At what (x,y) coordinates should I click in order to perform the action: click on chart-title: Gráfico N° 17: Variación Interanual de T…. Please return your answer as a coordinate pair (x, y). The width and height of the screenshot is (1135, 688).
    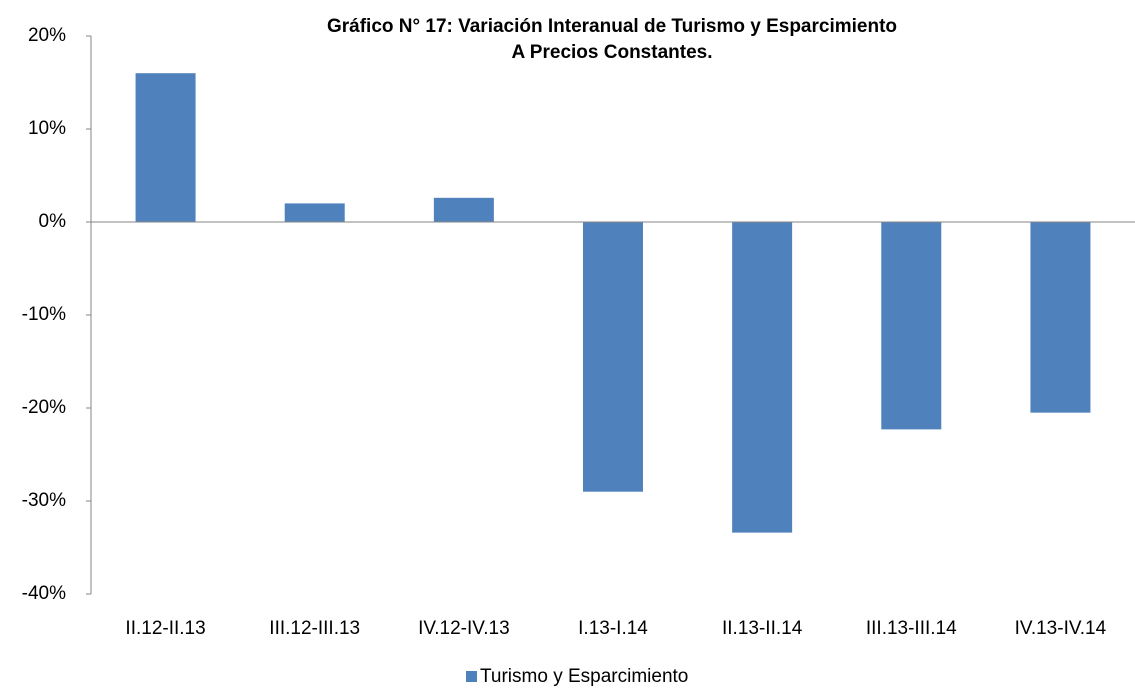
    Looking at the image, I should click on (612, 26).